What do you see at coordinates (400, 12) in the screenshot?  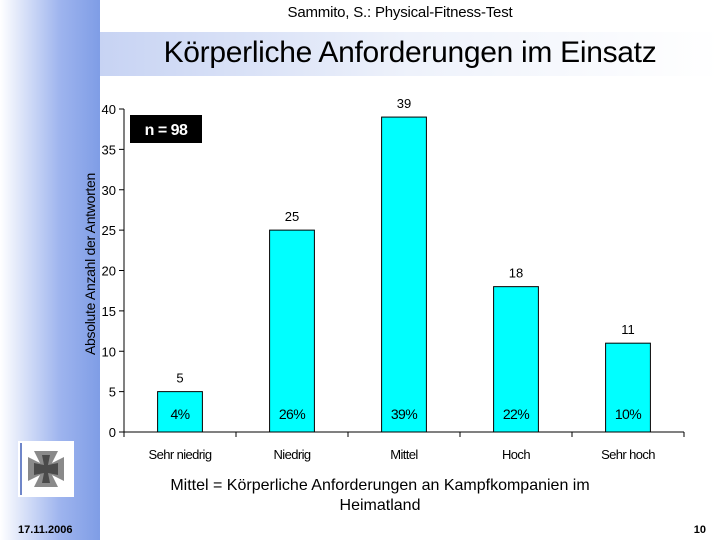 I see `header-subtitle: Sammito, S.: Physical-Fitness-Test` at bounding box center [400, 12].